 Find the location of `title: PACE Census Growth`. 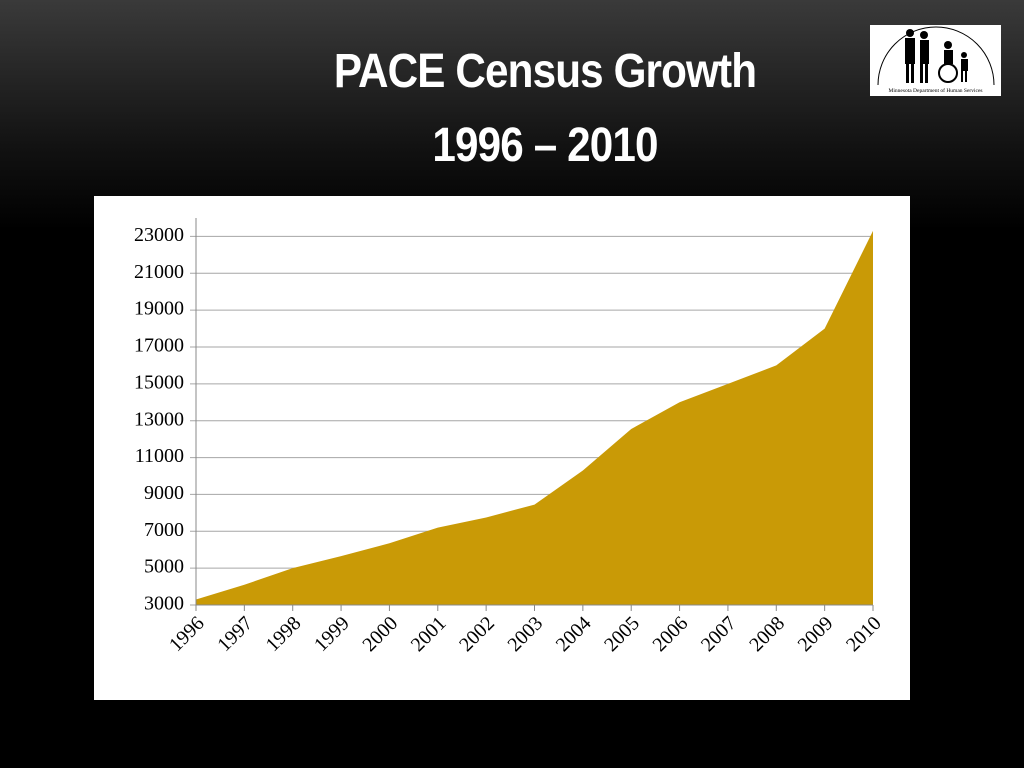

title: PACE Census Growth is located at coordinates (545, 71).